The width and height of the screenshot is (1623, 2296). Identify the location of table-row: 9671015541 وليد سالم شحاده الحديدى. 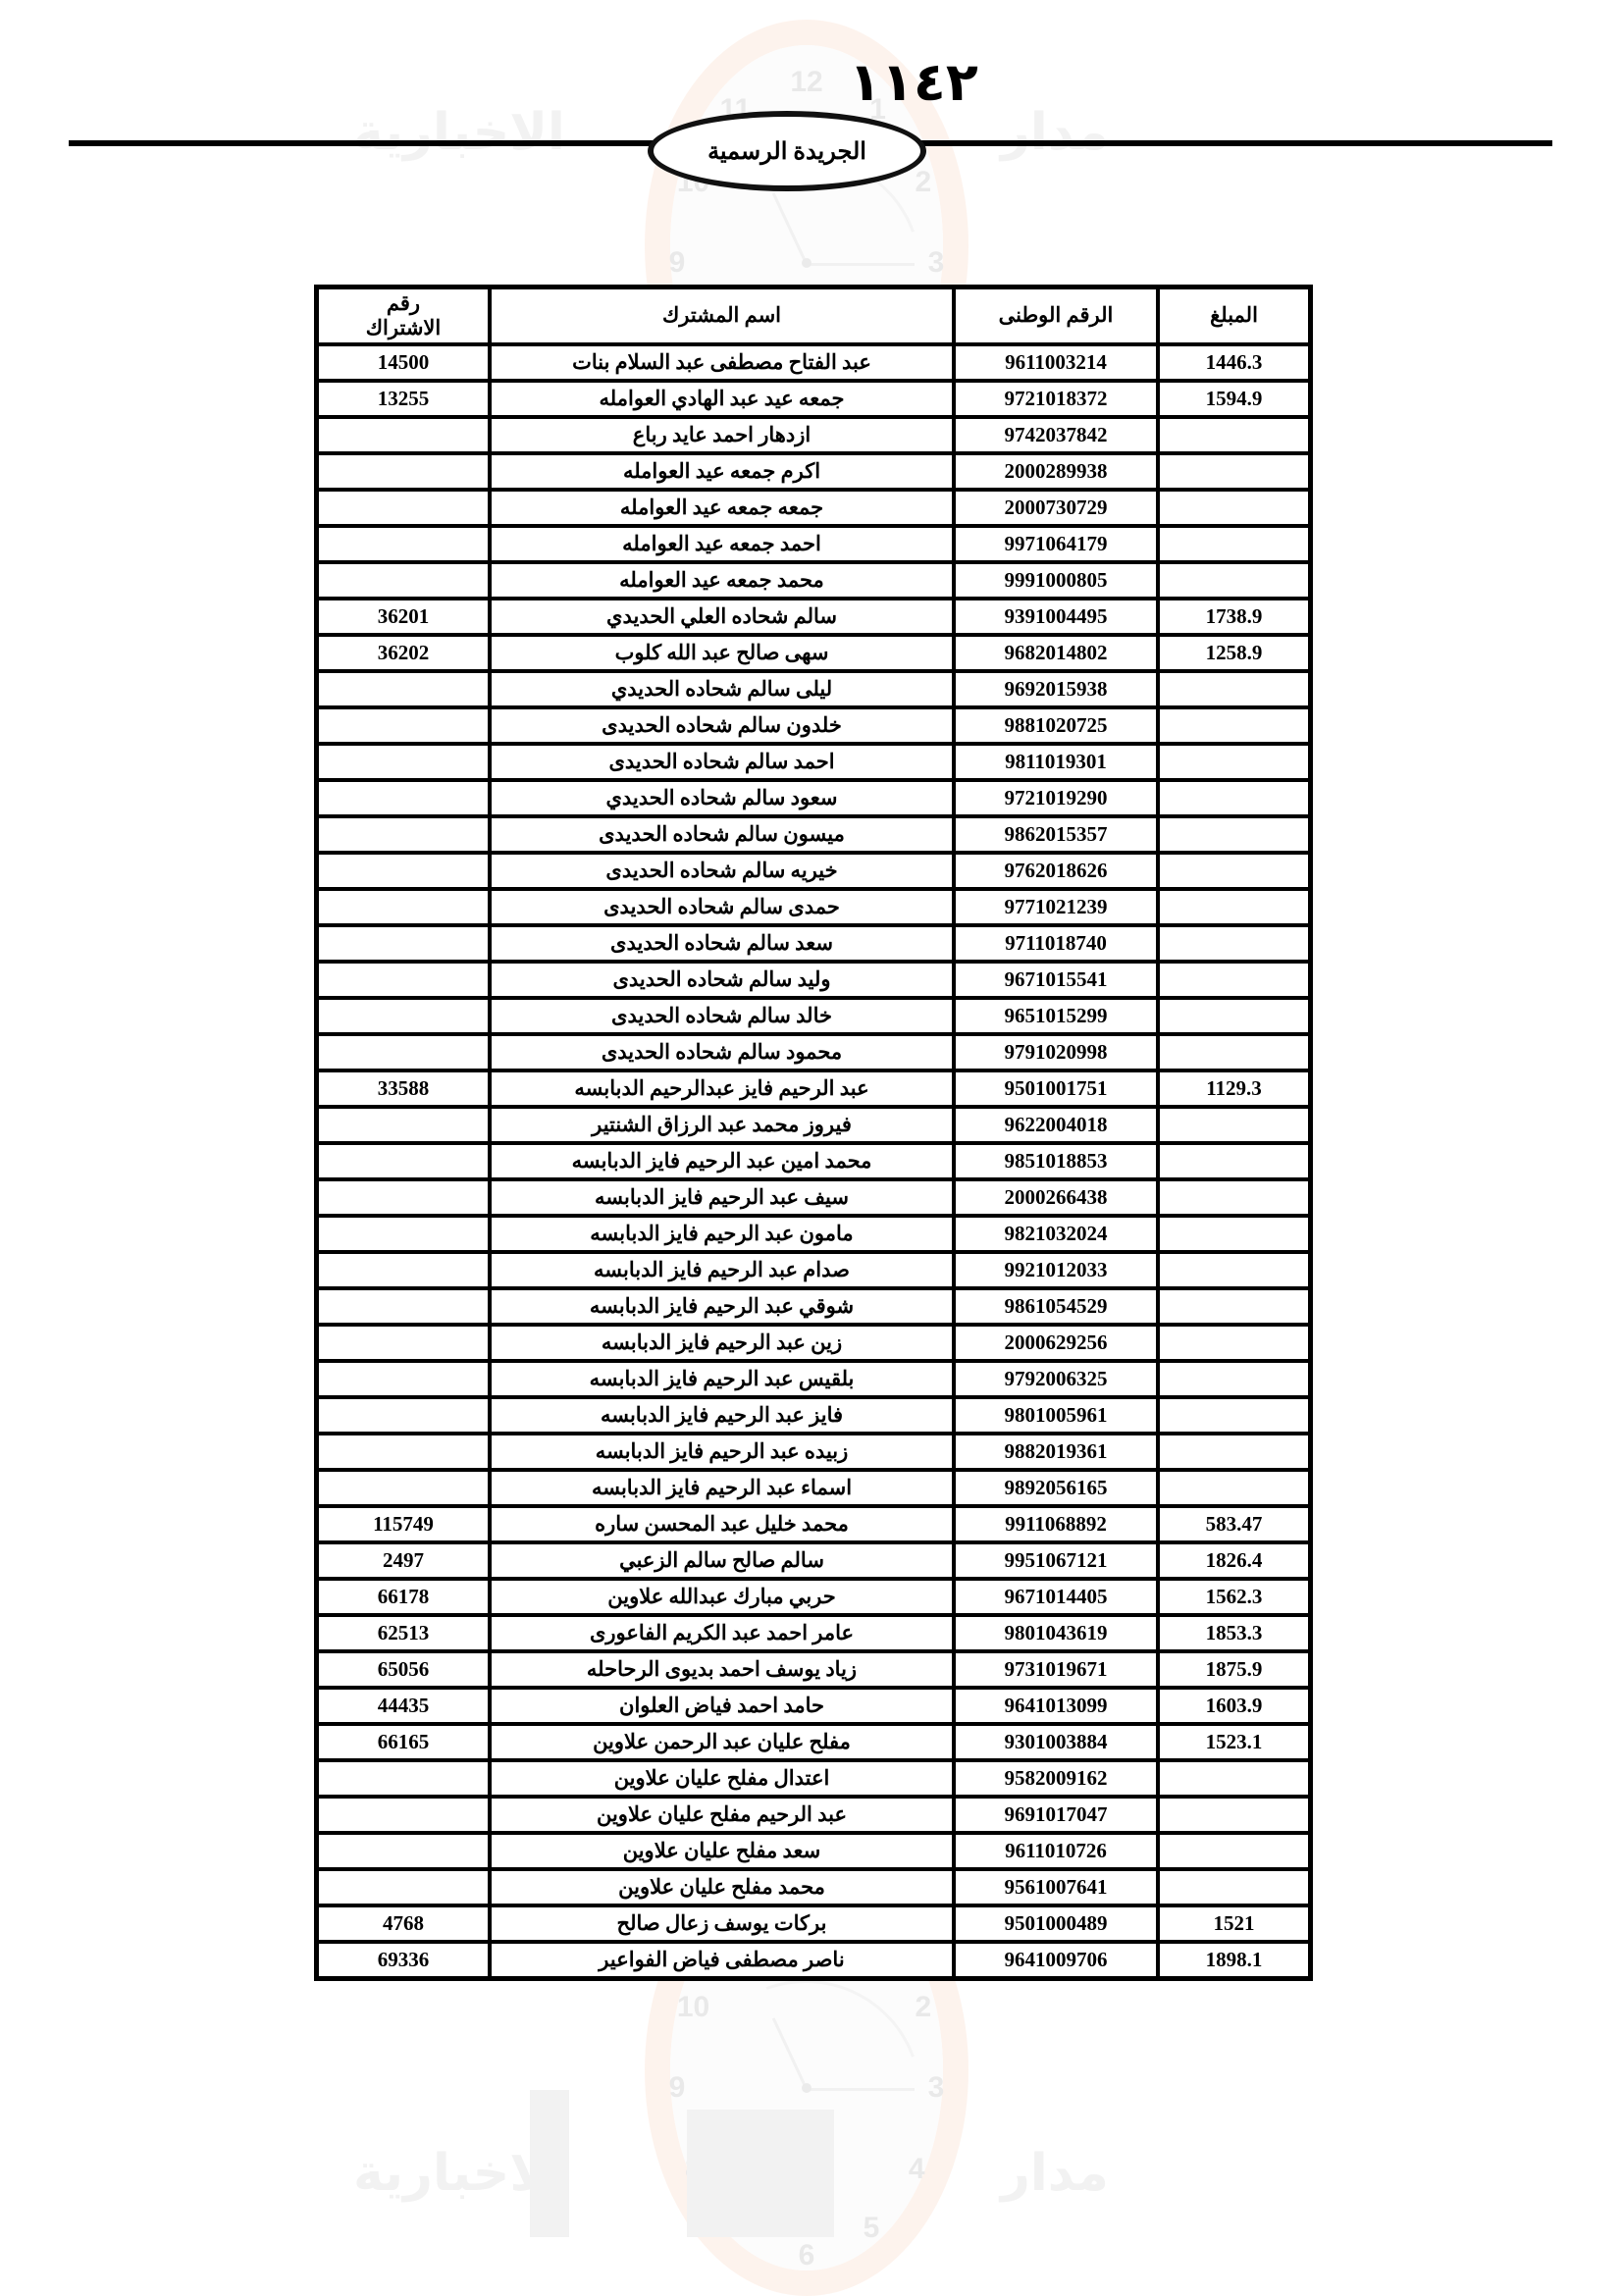
(813, 979).